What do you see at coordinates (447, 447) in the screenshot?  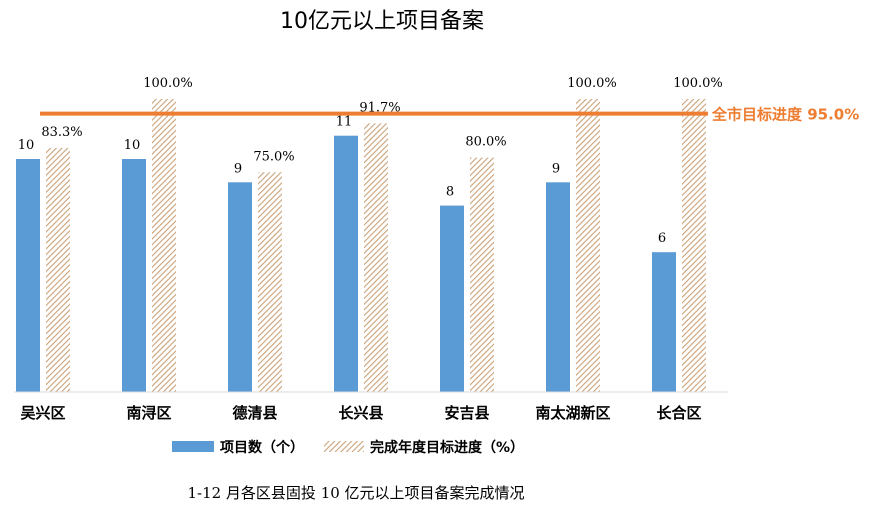 I see `legend-label-progress: 完成年度目标进度（%）` at bounding box center [447, 447].